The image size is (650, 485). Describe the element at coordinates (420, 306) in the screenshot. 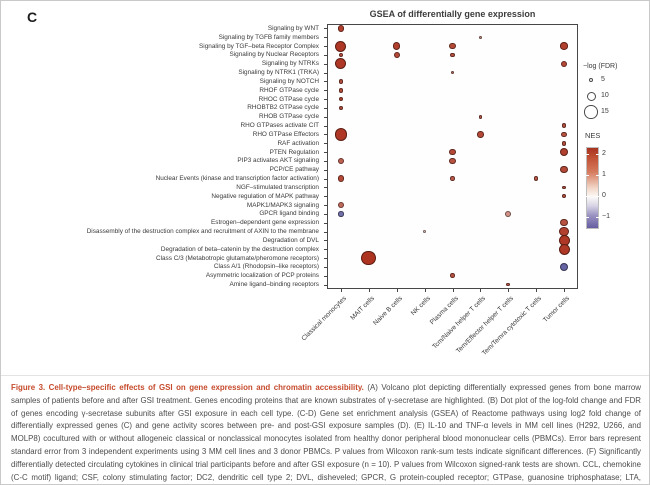

I see `cell-type-label: NK cells` at that location.